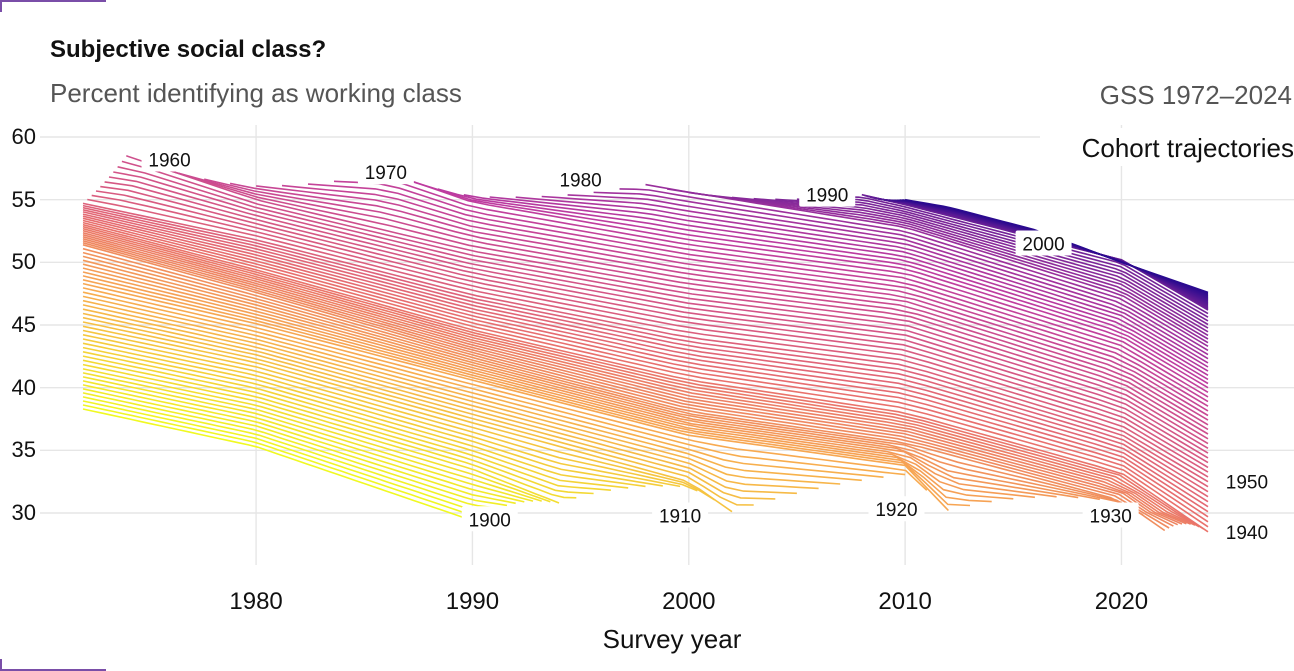 The width and height of the screenshot is (1294, 671). Describe the element at coordinates (1167, 147) in the screenshot. I see `annotation-cohort-trajectories: Cohort trajectories` at that location.